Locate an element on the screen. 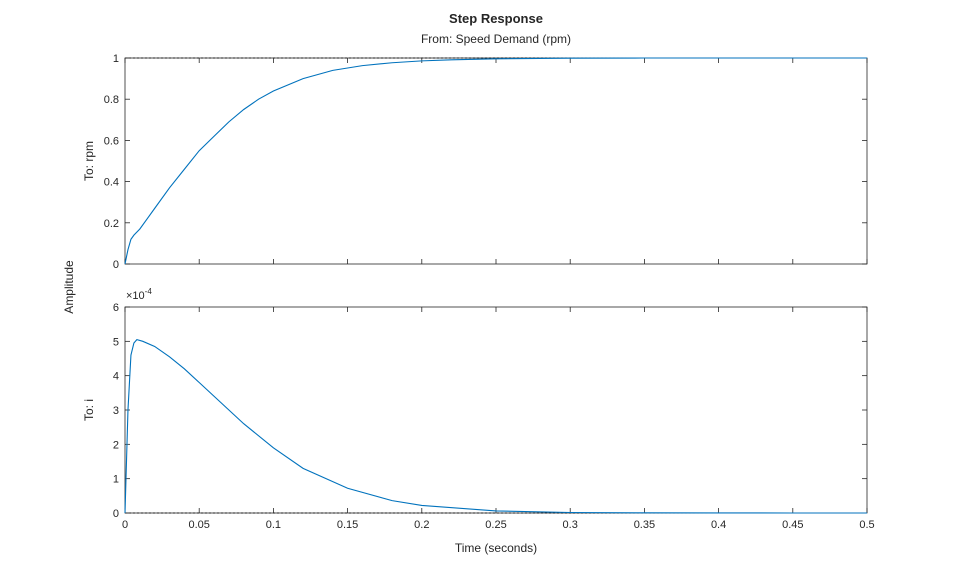  x-tick-label: 0.15 is located at coordinates (347, 525).